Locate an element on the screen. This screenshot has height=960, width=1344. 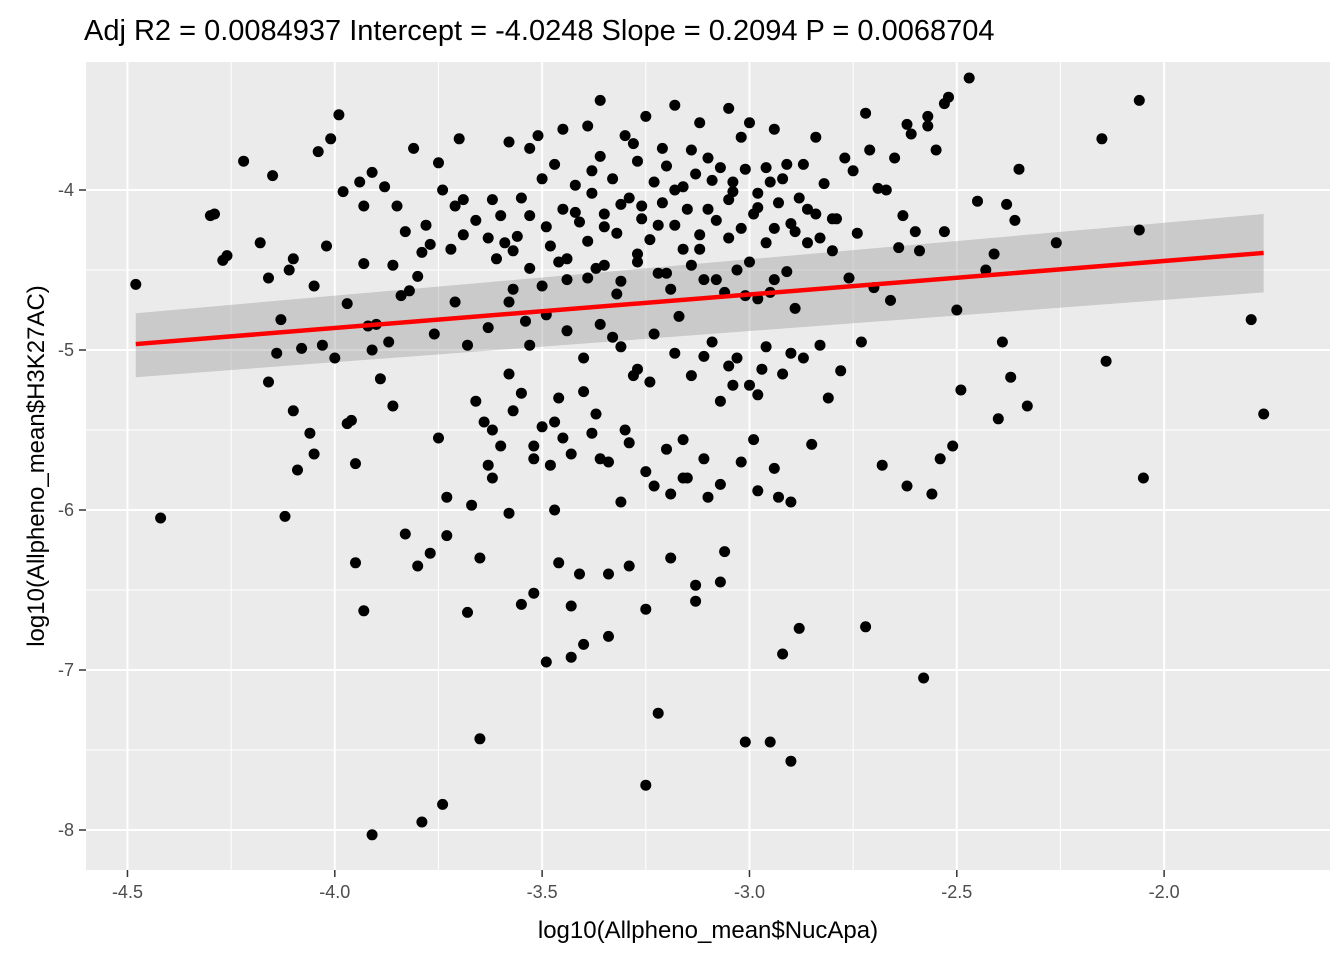
x-axis-ticks: -4.5 -4.0 -3.5 -3.0 -2.5 -2.0 is located at coordinates (646, 886).